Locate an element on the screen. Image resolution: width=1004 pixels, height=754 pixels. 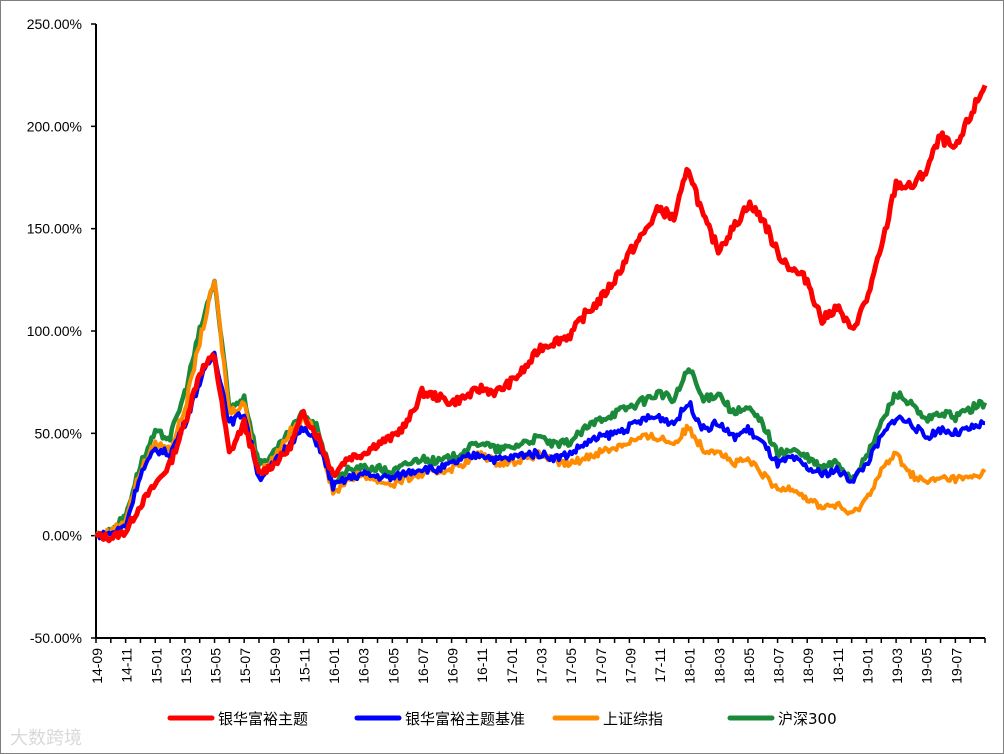
x-tick-label: 18-11 is located at coordinates (838, 665).